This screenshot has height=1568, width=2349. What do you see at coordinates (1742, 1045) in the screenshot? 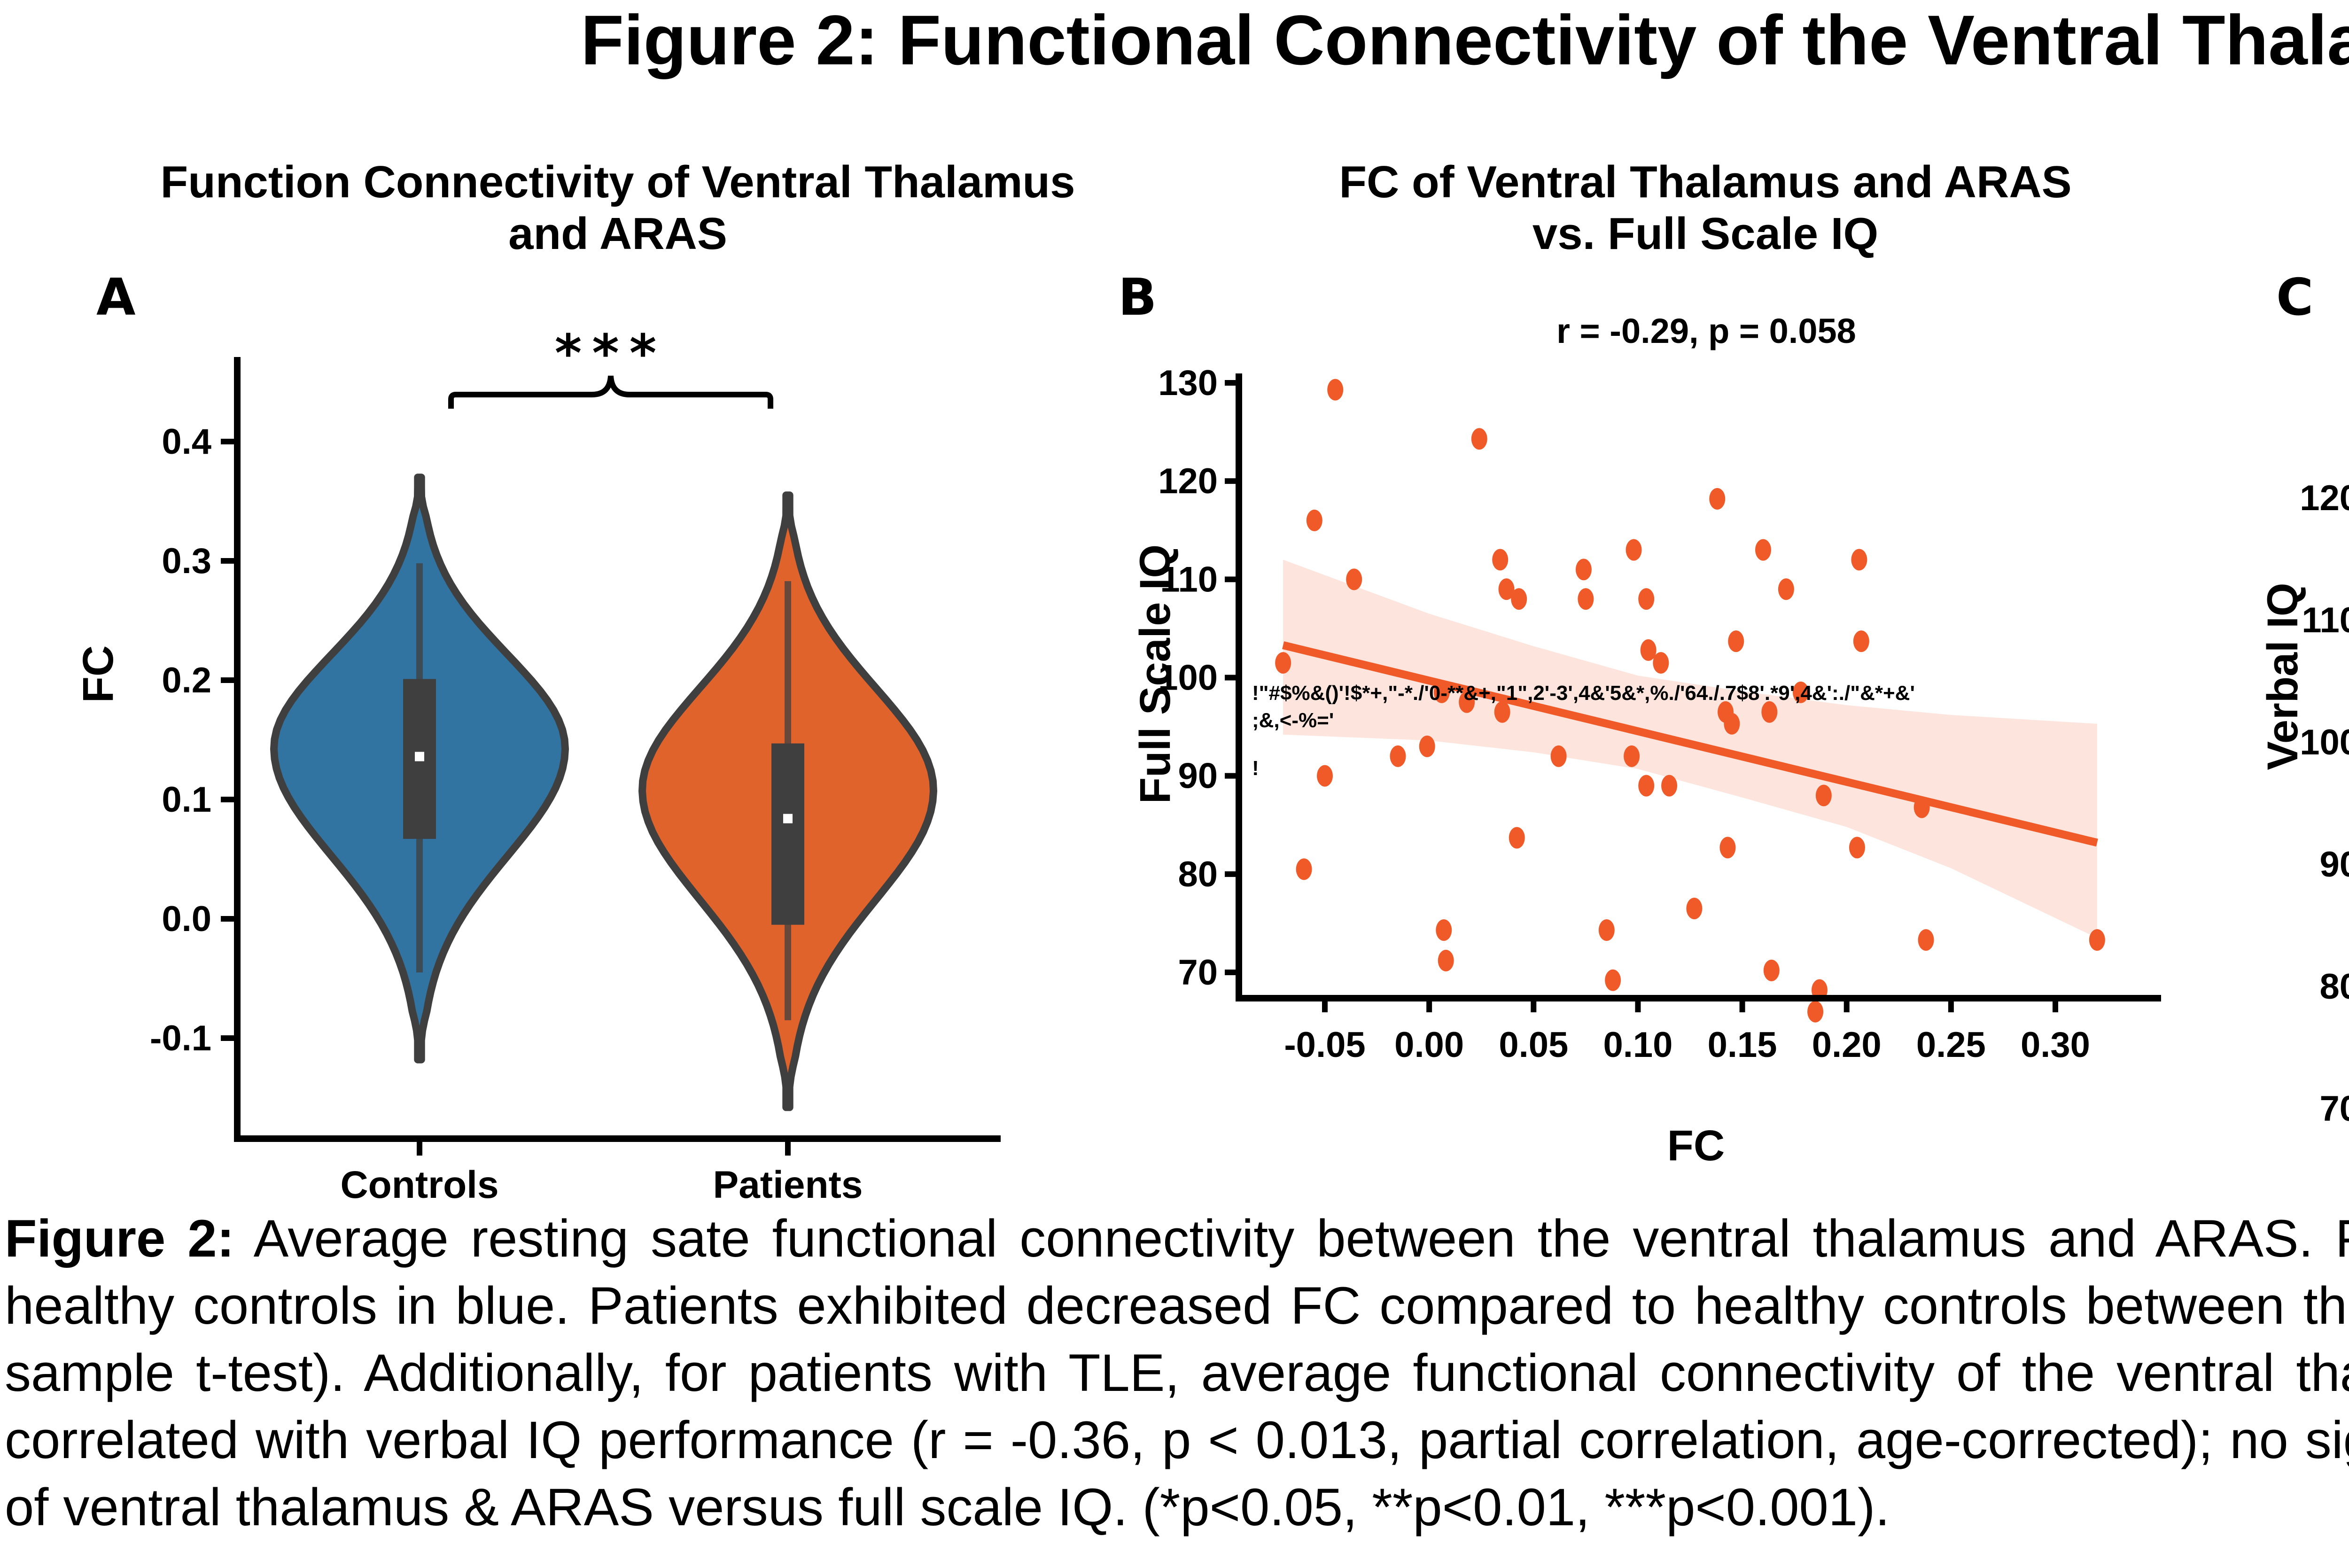
I see `x-tick-label: 0.15` at bounding box center [1742, 1045].